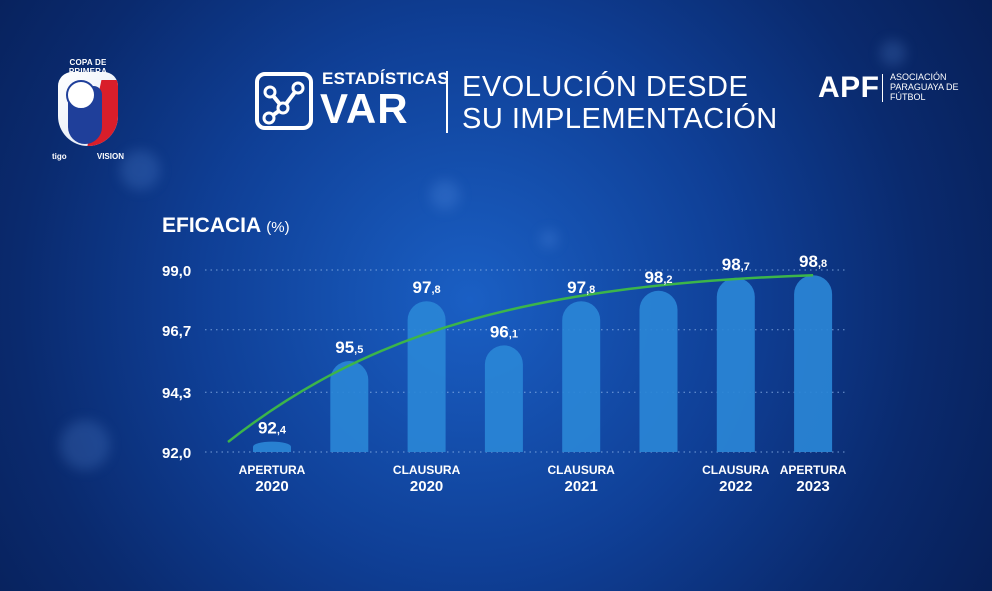 This screenshot has width=992, height=591. Describe the element at coordinates (59, 156) in the screenshot. I see `sponsor-tigo: tigo` at that location.